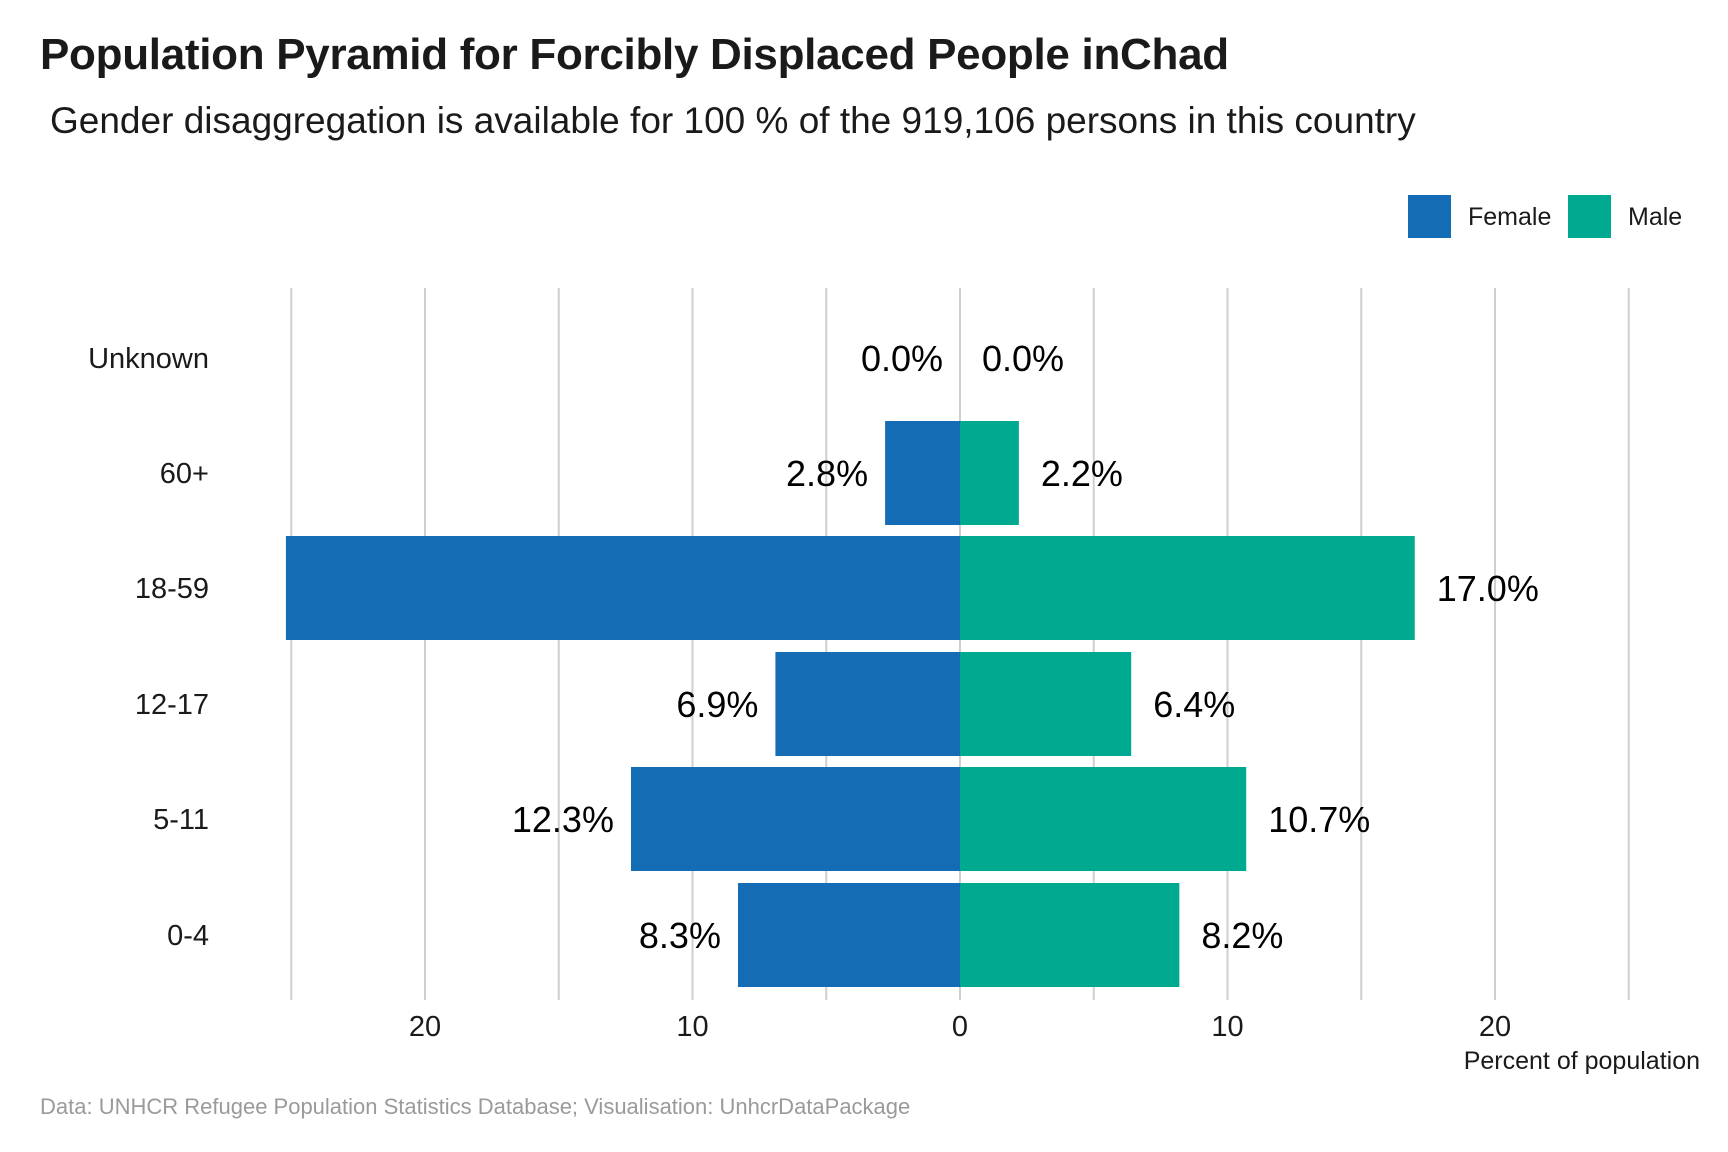 Image resolution: width=1728 pixels, height=1152 pixels. I want to click on category-axis-labels: Unknown 60+ 18-59 12-17 5-11 0-4, so click(148, 647).